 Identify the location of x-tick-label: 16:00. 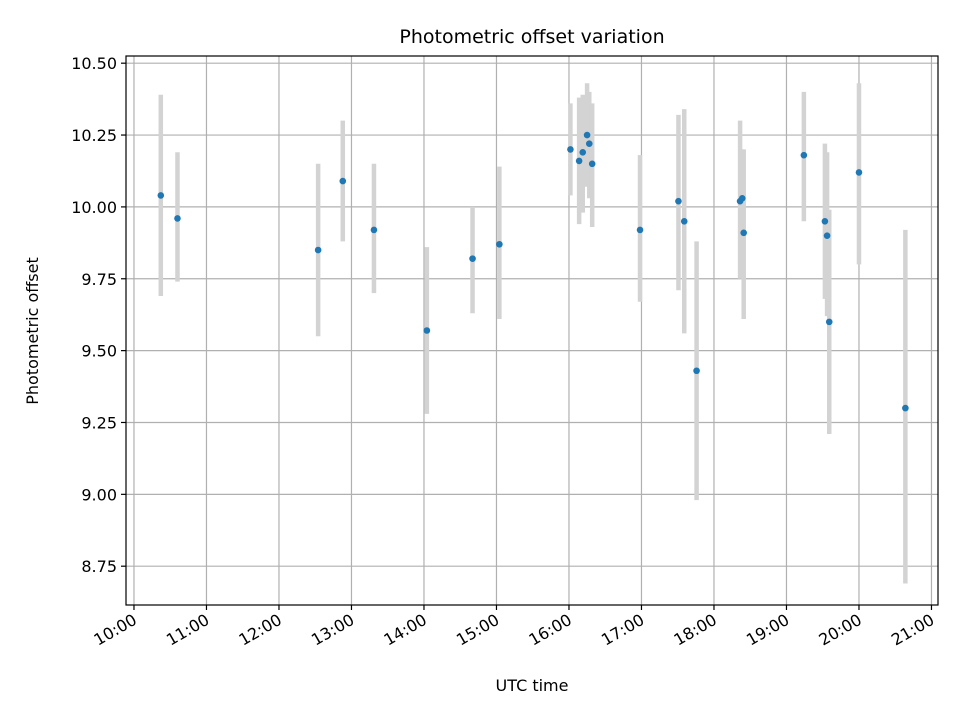
(550, 630).